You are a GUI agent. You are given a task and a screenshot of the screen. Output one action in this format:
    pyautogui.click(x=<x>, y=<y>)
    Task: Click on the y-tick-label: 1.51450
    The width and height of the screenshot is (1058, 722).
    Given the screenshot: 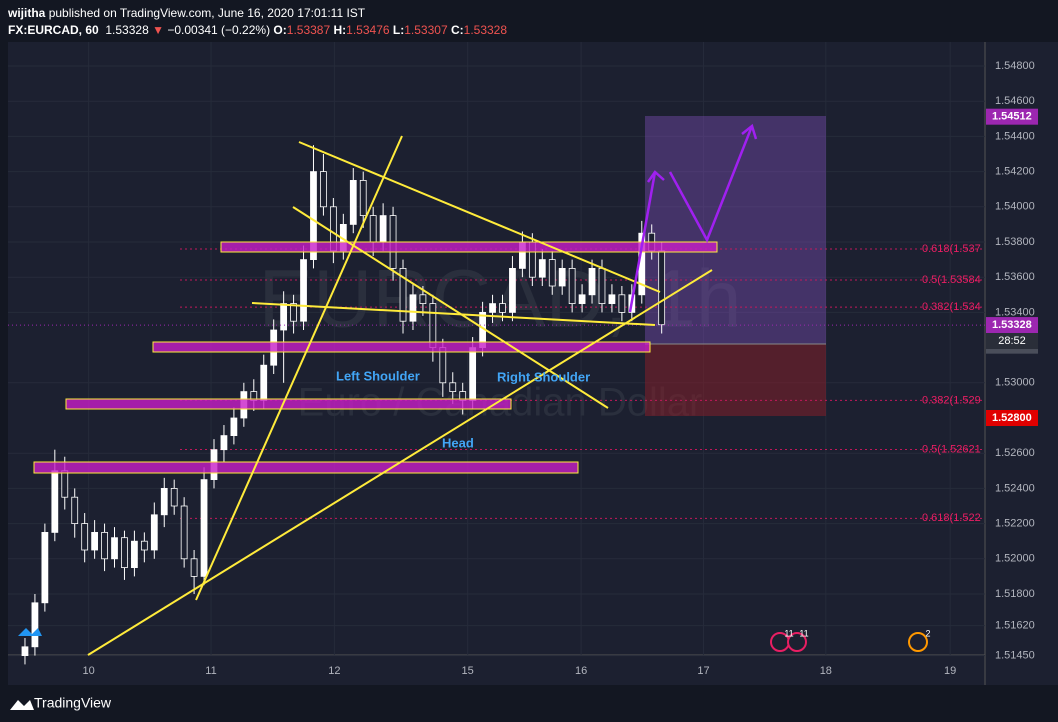 What is the action you would take?
    pyautogui.click(x=1015, y=656)
    